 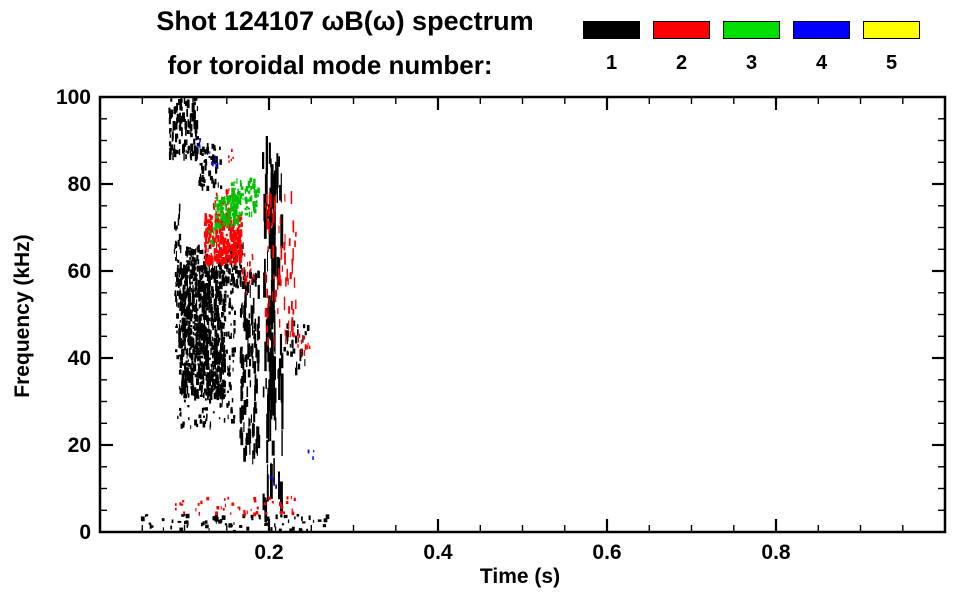 What do you see at coordinates (821, 63) in the screenshot?
I see `legend-label-mode-4: 4` at bounding box center [821, 63].